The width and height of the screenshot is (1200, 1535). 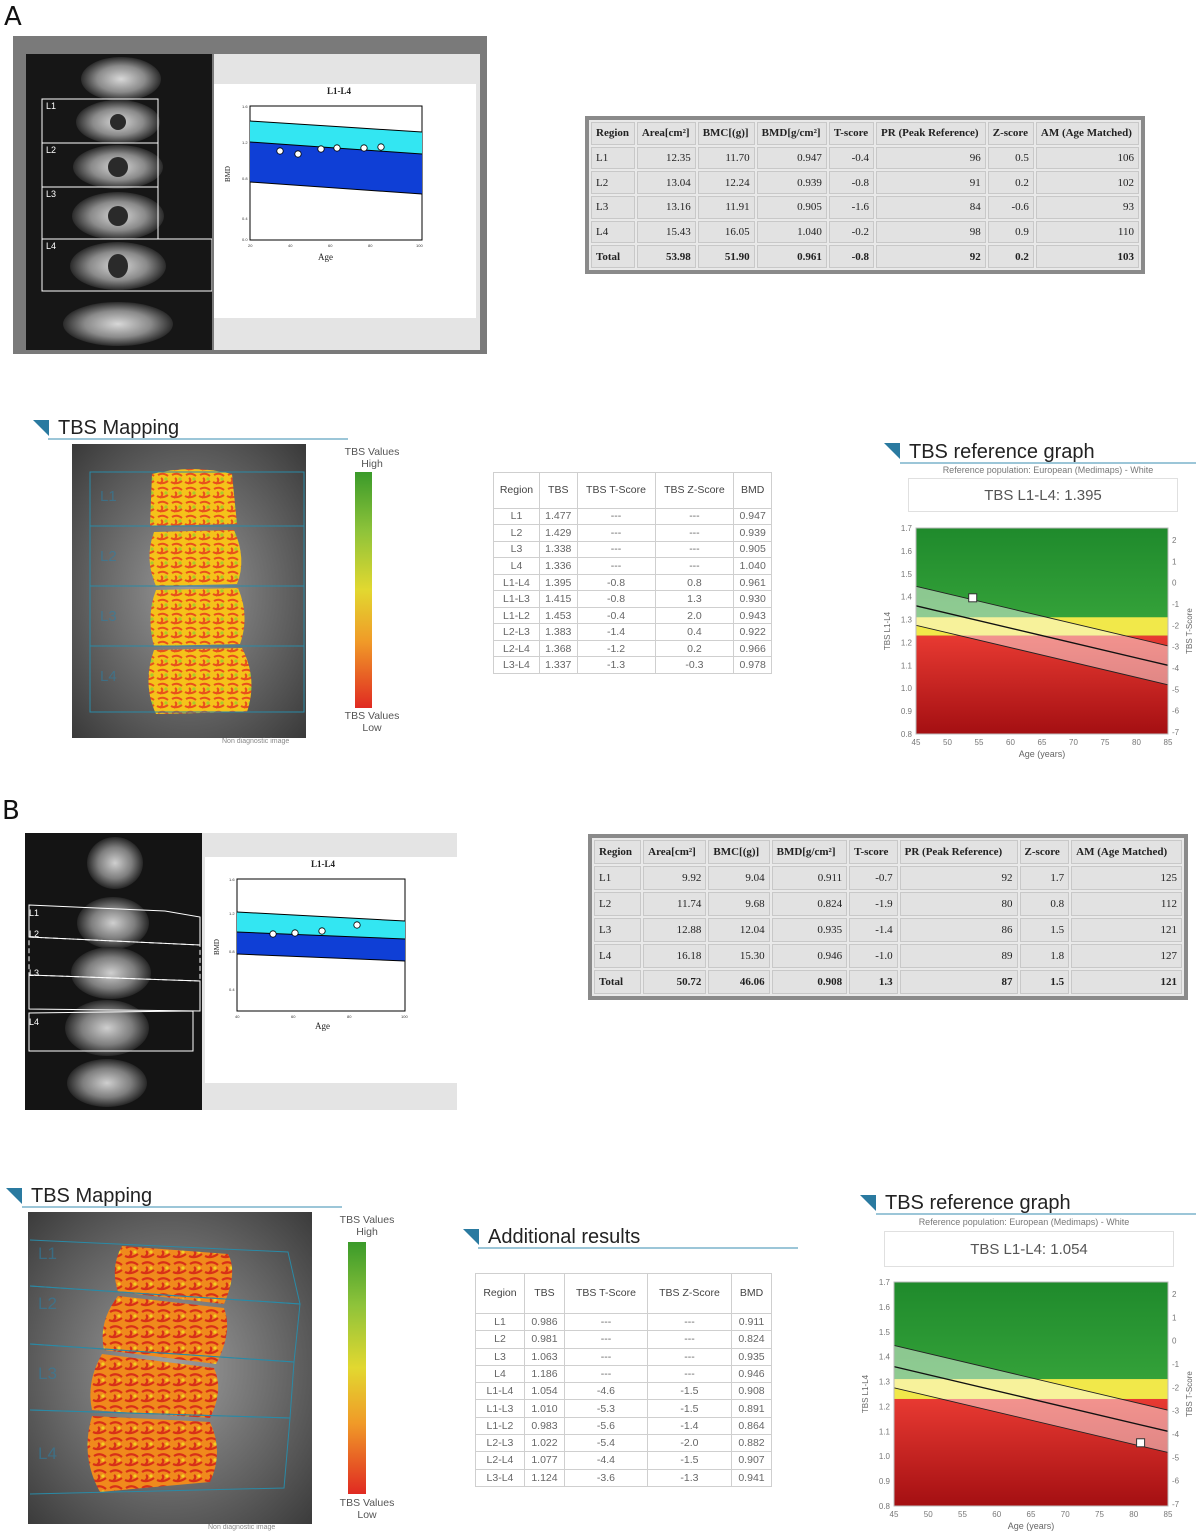 I want to click on table-cell: -4.6, so click(x=605, y=1391).